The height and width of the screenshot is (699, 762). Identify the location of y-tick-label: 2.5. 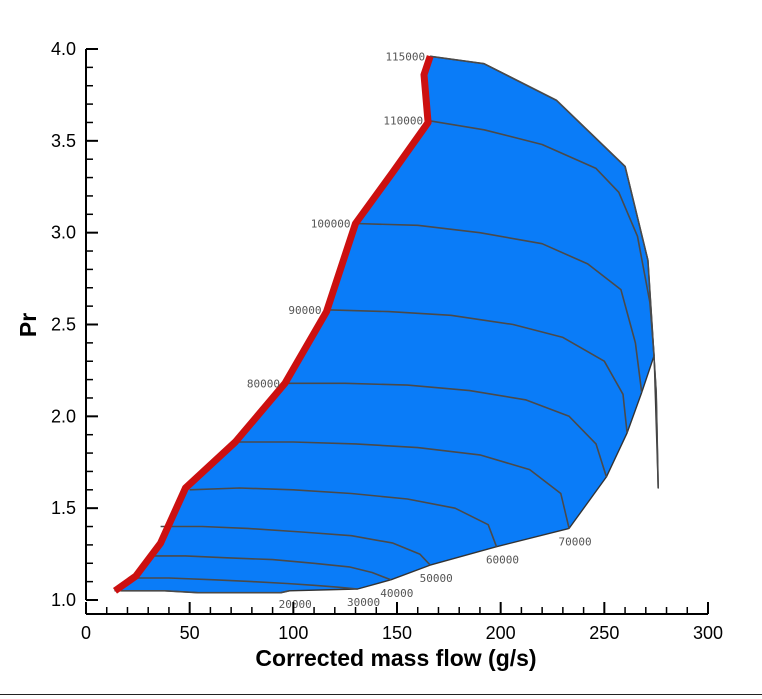
(63, 325).